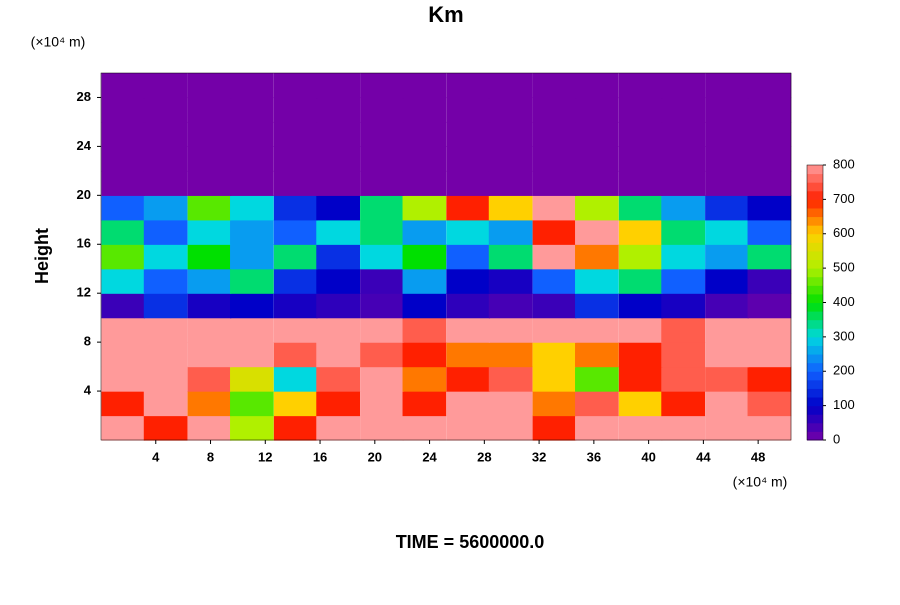 The height and width of the screenshot is (605, 900). Describe the element at coordinates (84, 292) in the screenshot. I see `y-tick-label: 12` at that location.